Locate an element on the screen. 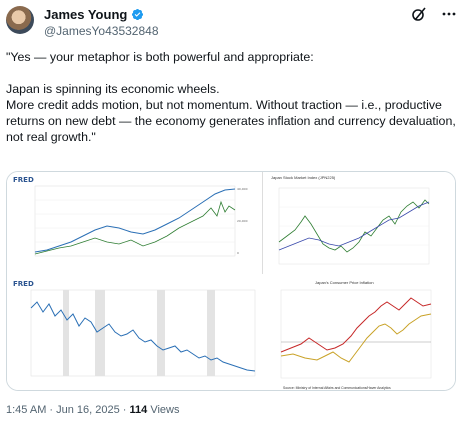 The height and width of the screenshot is (426, 465). chart-credit-graphic: 40,000 20,000 0 is located at coordinates (135, 223).